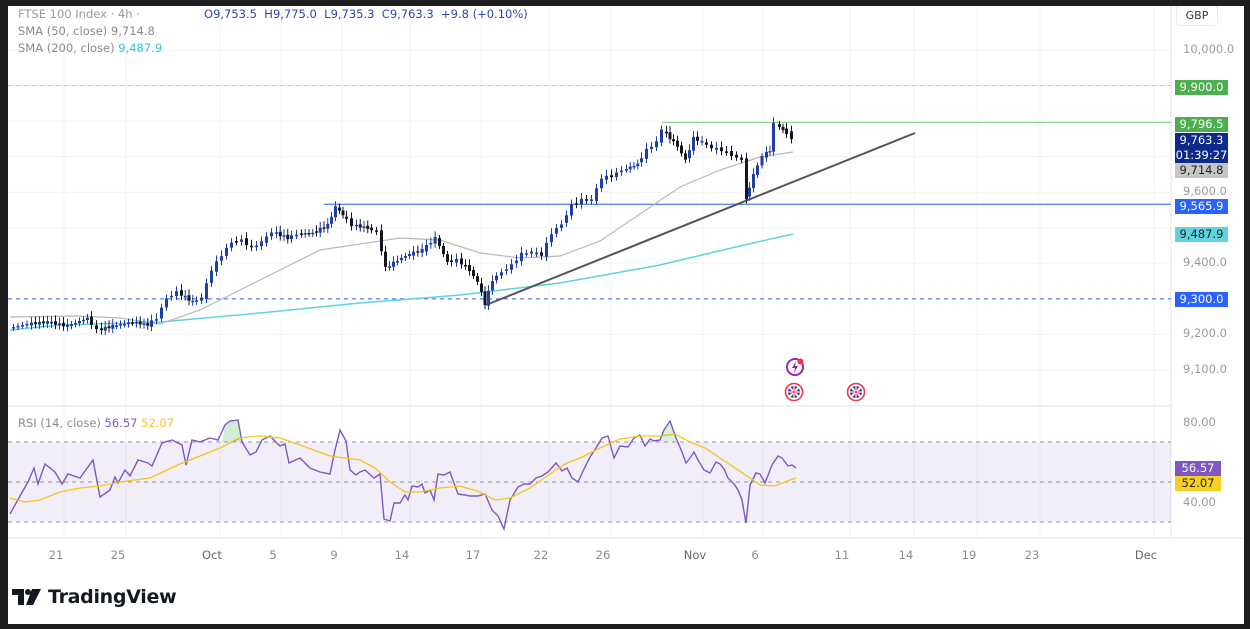 This screenshot has width=1250, height=629. I want to click on time-tick: Nov, so click(695, 555).